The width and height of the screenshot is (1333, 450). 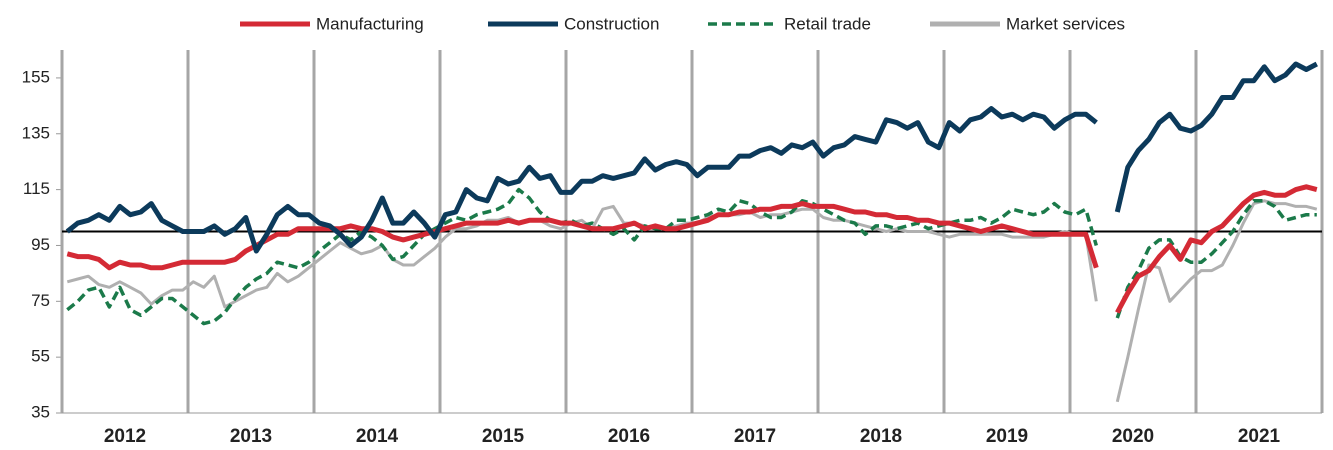 What do you see at coordinates (1007, 436) in the screenshot?
I see `x-tick-label: 2019` at bounding box center [1007, 436].